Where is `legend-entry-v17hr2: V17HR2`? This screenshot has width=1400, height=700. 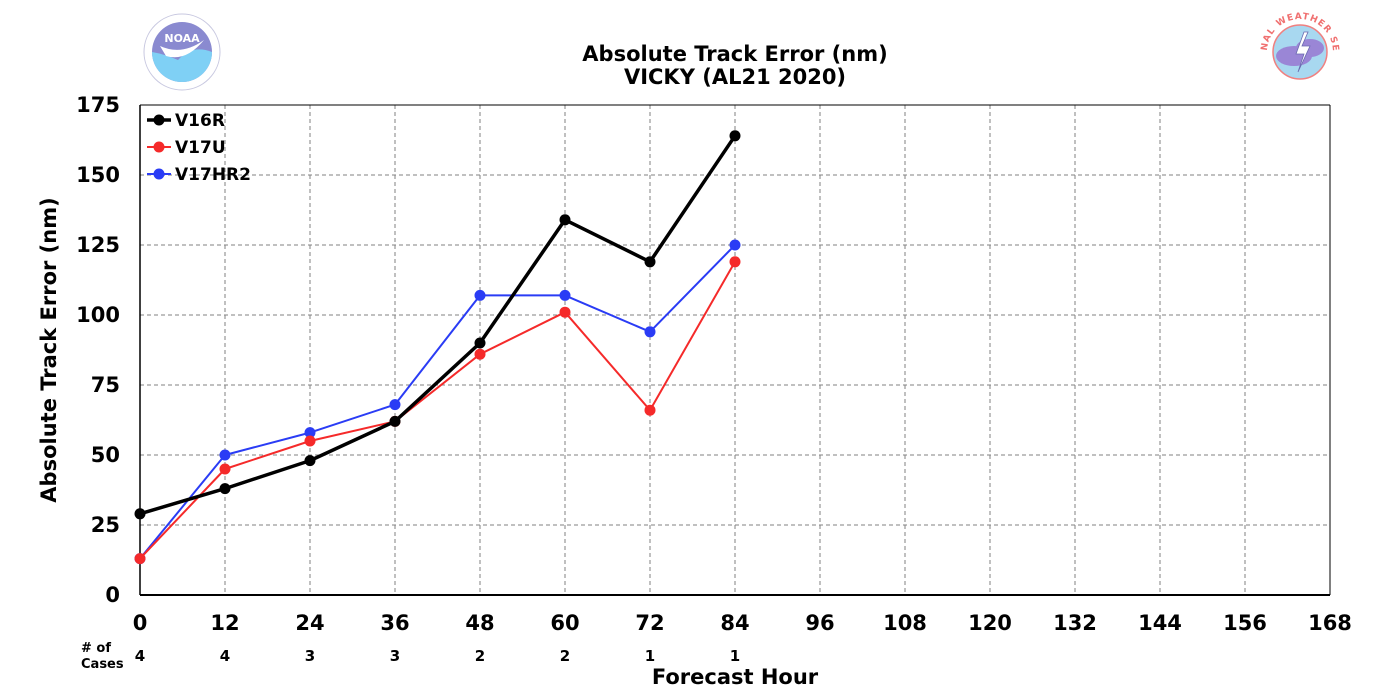
legend-entry-v17hr2: V17HR2 is located at coordinates (199, 175).